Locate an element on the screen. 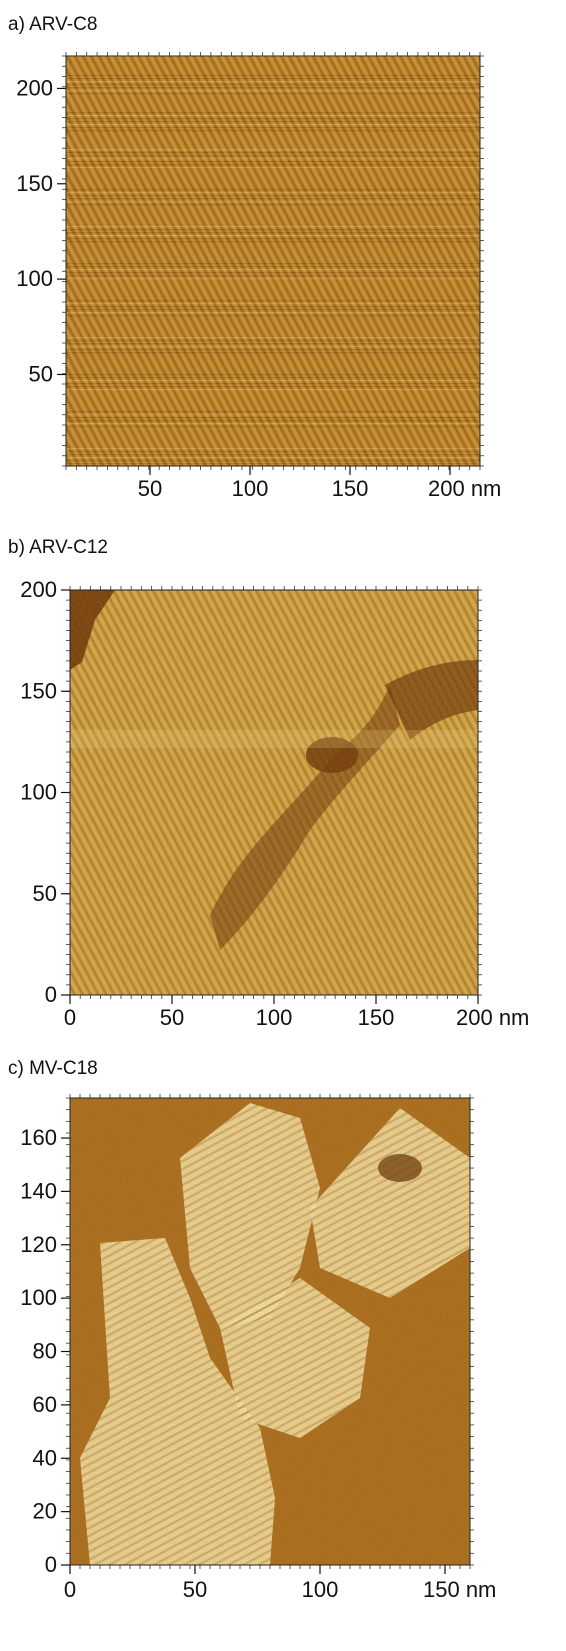 The image size is (566, 1651). panel-title: c) MV-C18 is located at coordinates (53, 1068).